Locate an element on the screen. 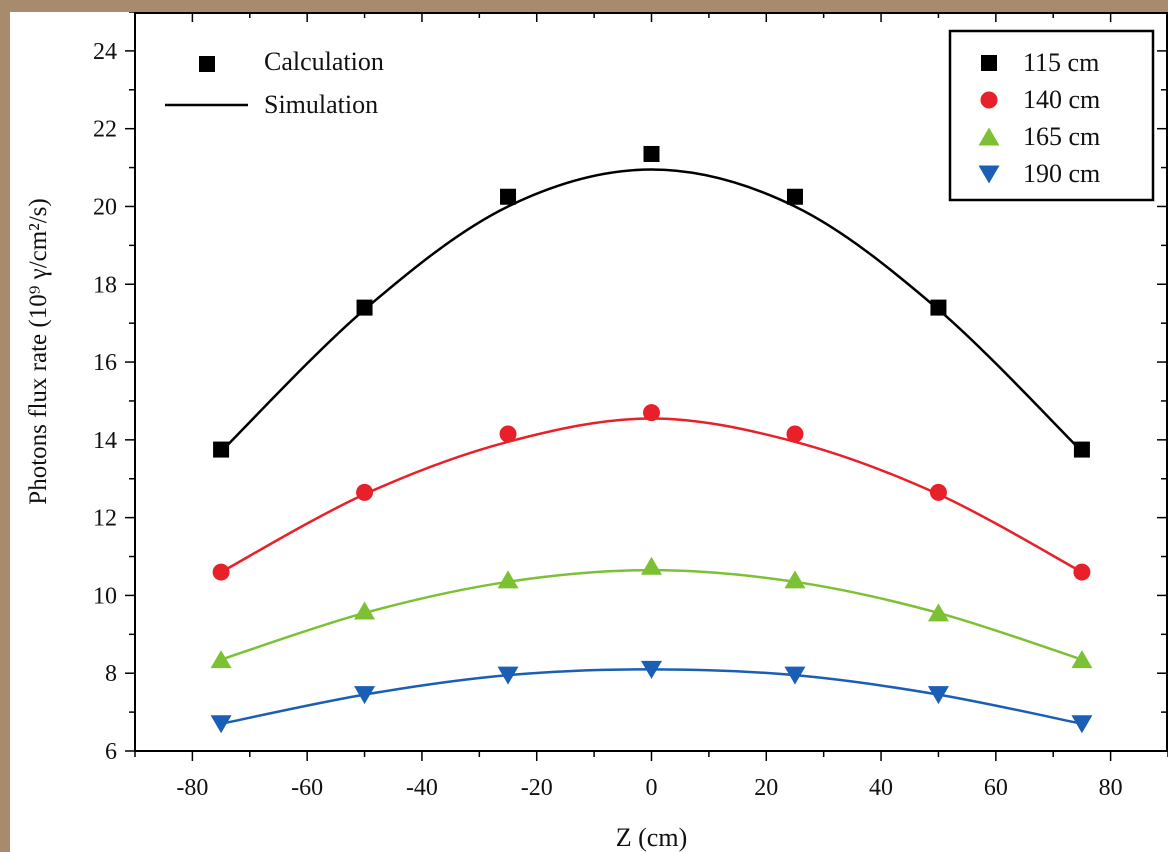 Image resolution: width=1168 pixels, height=852 pixels. legend-series-label: 165 cm is located at coordinates (1061, 136).